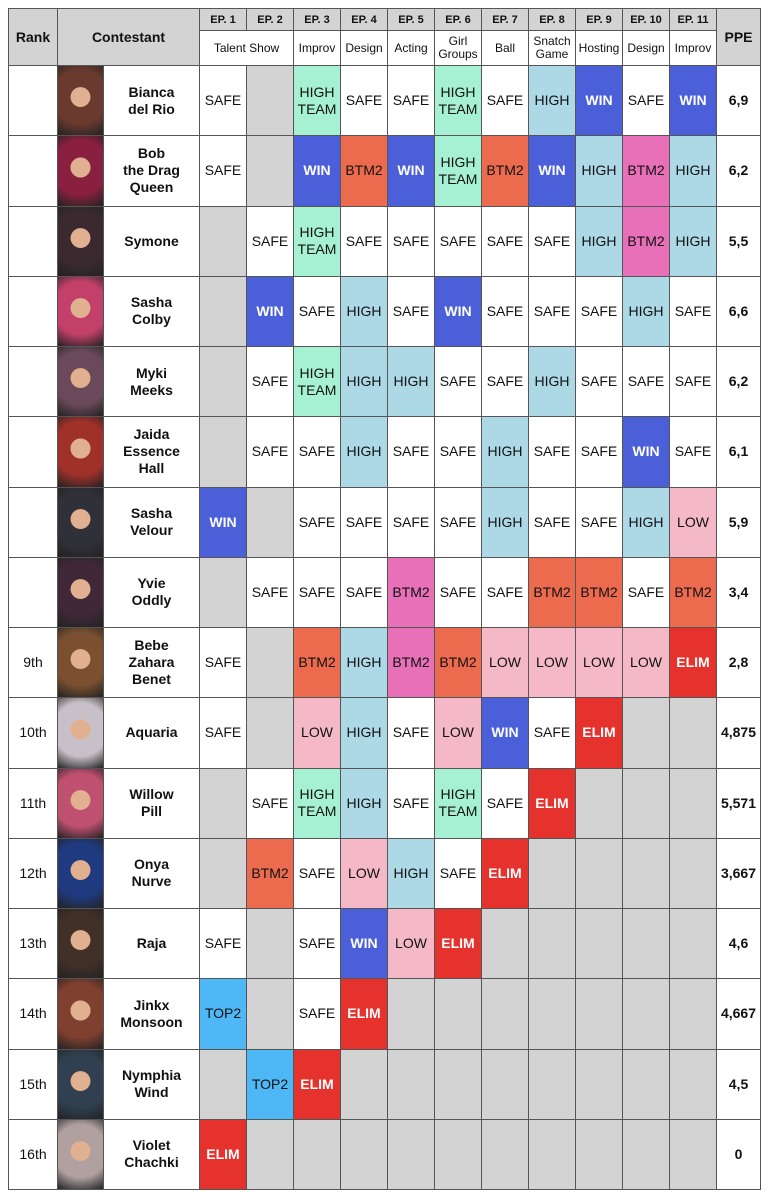  Describe the element at coordinates (152, 101) in the screenshot. I see `contestant-name: Bianca del Rio` at that location.